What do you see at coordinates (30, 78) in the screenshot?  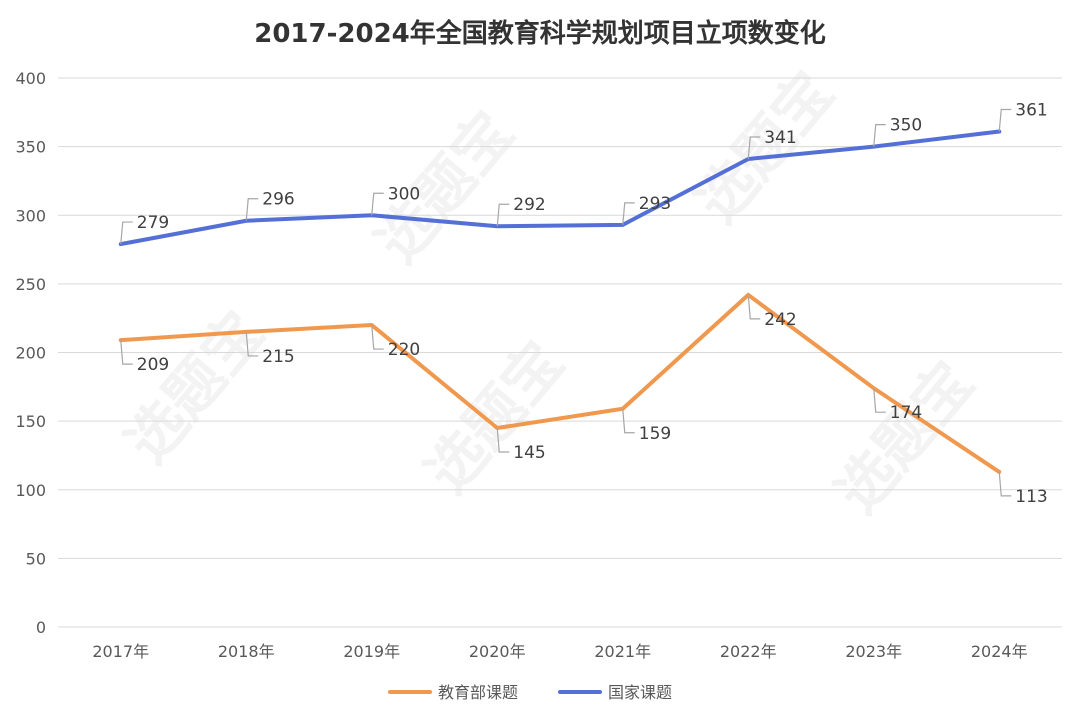 I see `y-tick-label: 400` at bounding box center [30, 78].